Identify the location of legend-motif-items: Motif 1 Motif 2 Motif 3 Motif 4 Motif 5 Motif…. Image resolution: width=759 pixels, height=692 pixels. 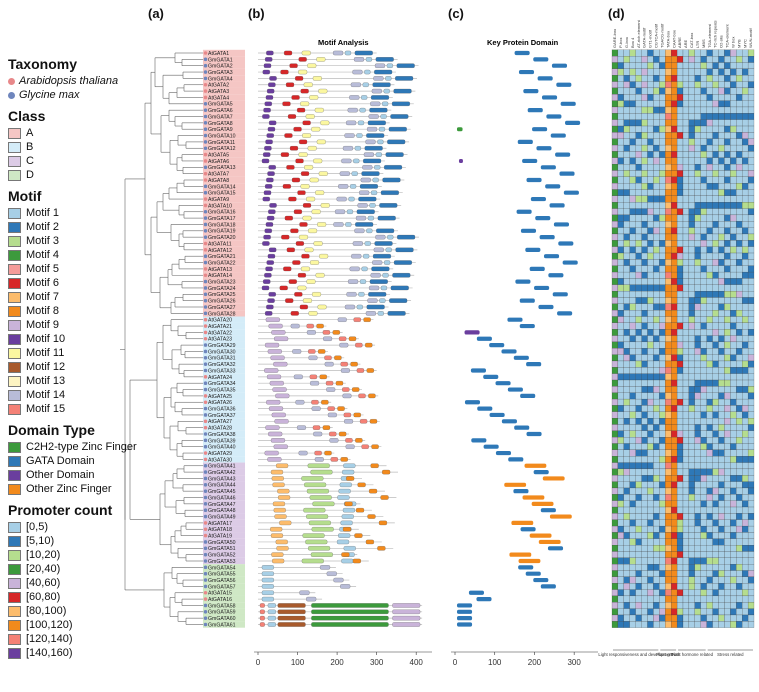
(83, 311).